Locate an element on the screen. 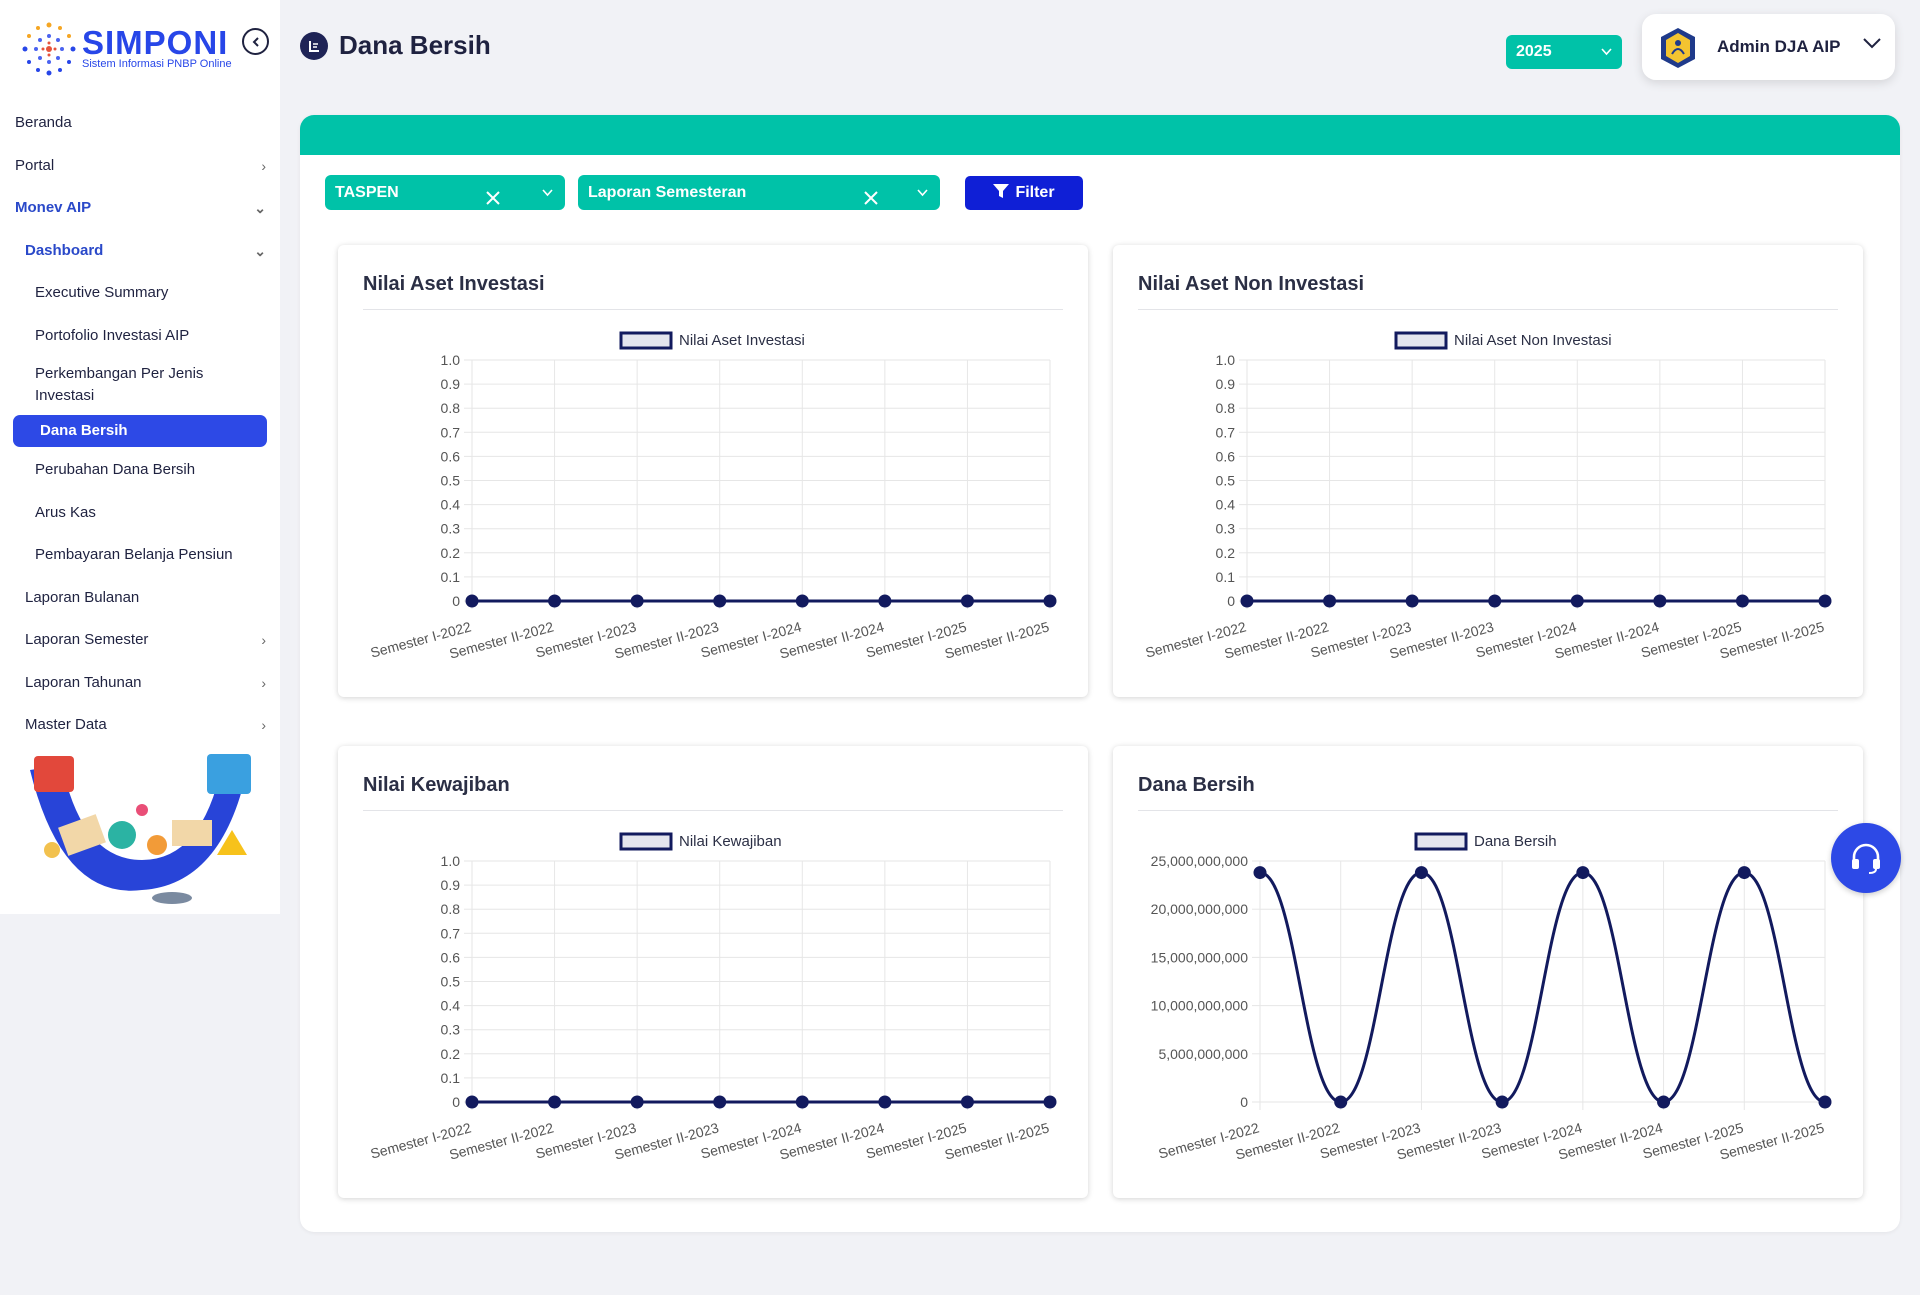  sidebar-item-pembayaran-belanja-pensiun: Pembayaran Belanja Pensiun is located at coordinates (140, 555).